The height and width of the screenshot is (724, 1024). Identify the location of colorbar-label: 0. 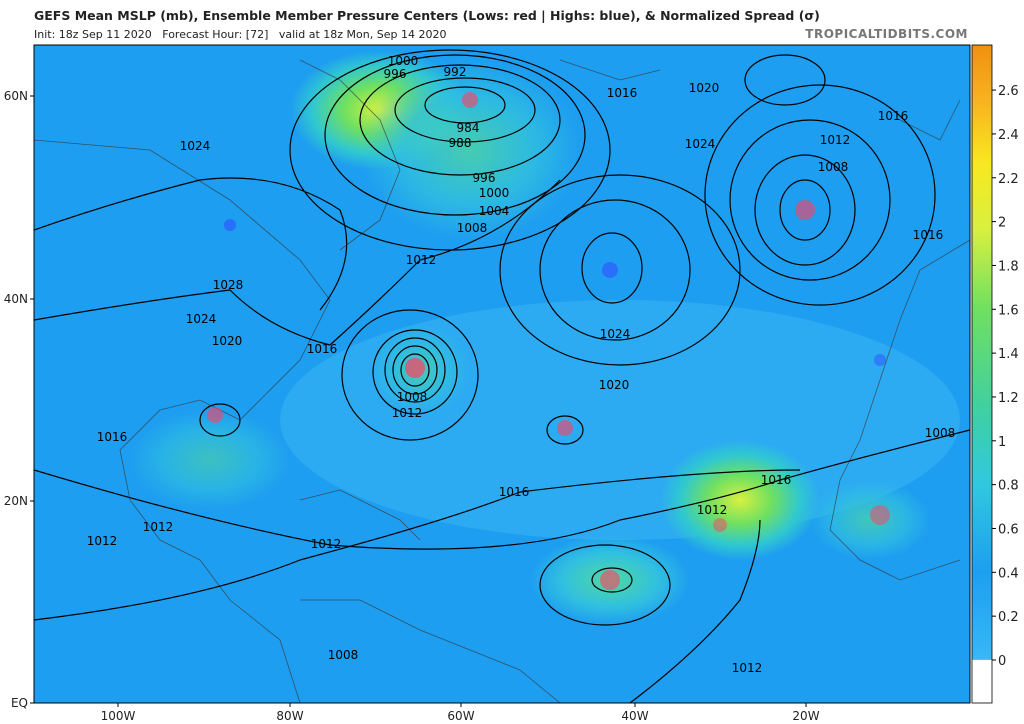
(1002, 661).